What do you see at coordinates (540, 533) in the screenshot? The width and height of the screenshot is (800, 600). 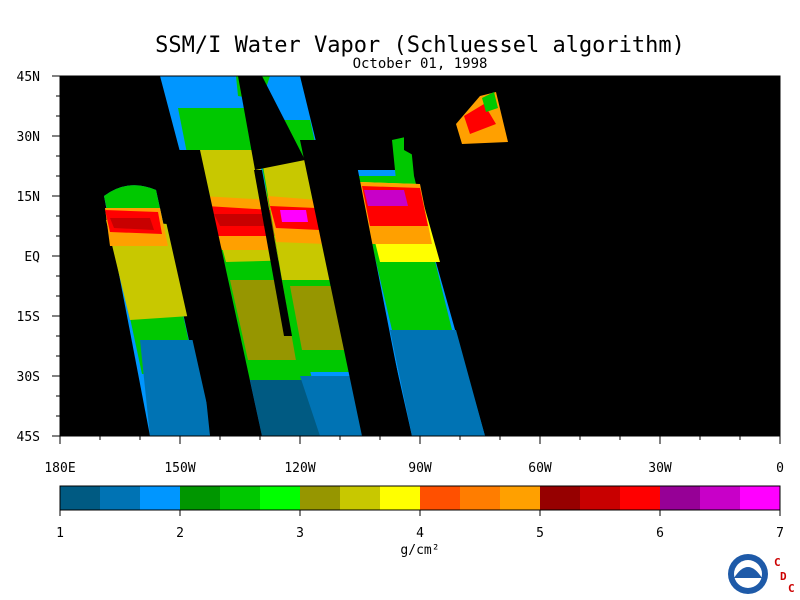 I see `colorbar-label-5: 5` at bounding box center [540, 533].